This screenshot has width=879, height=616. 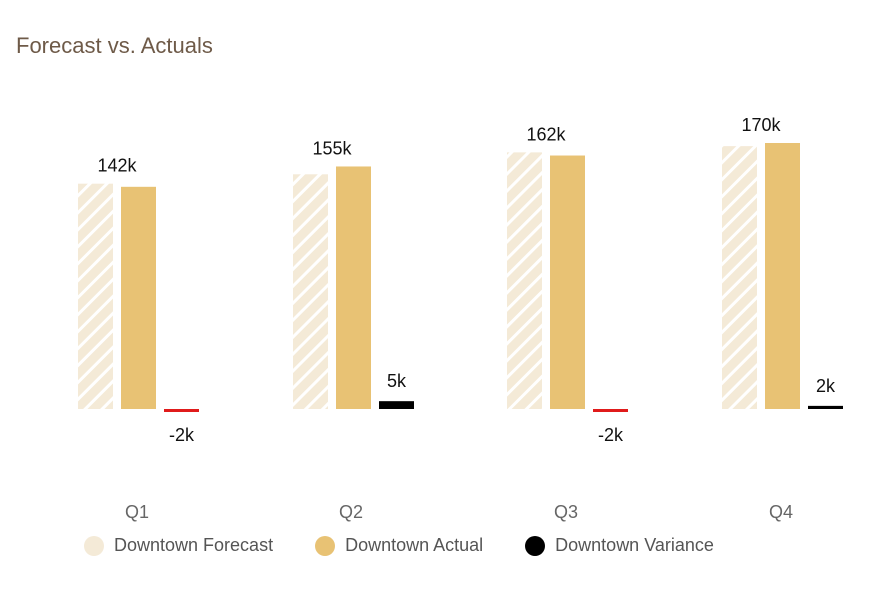 What do you see at coordinates (325, 545) in the screenshot?
I see `legend-swatch-actual` at bounding box center [325, 545].